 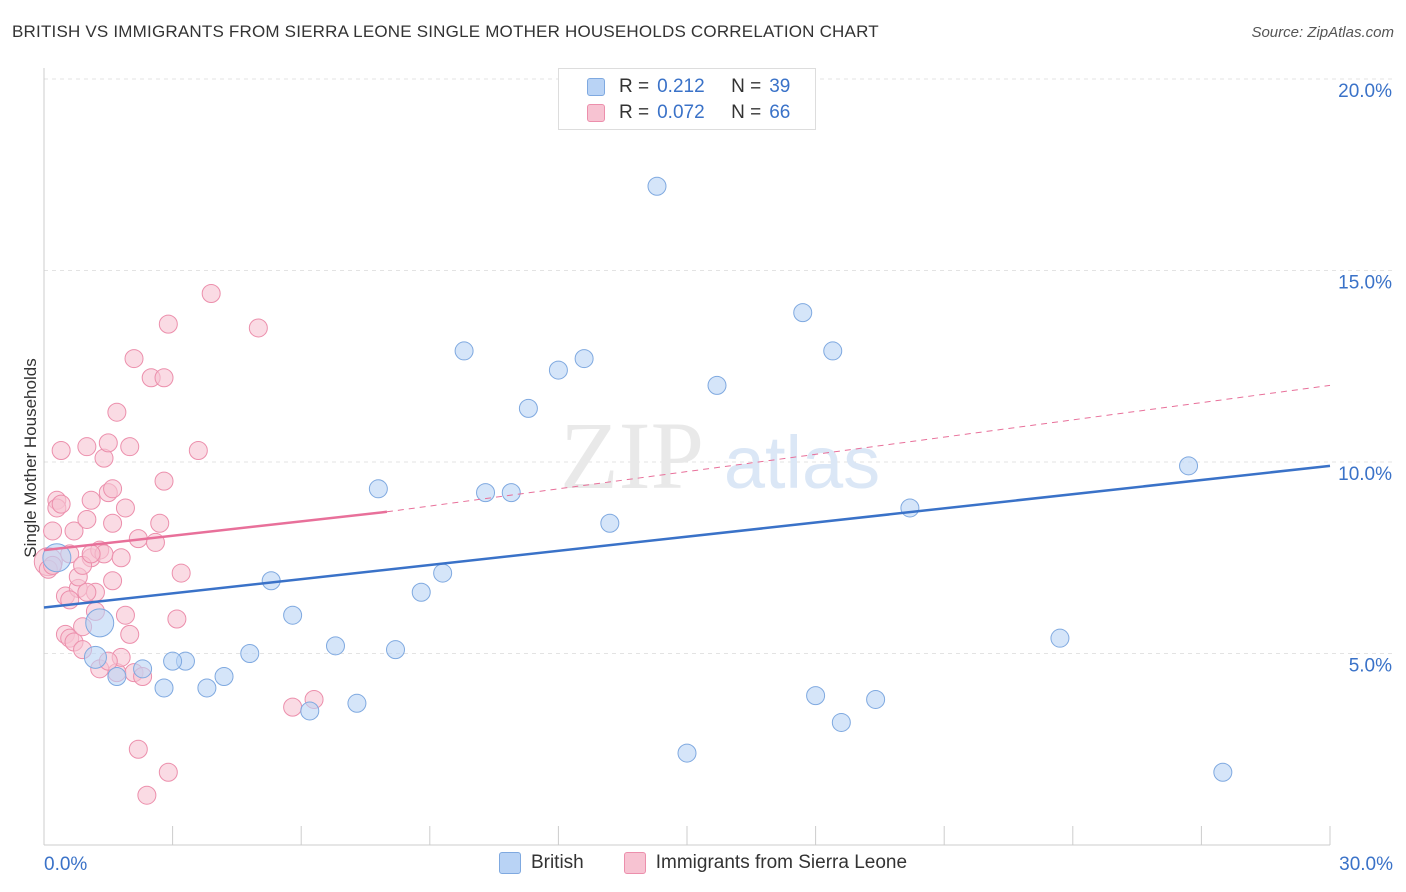 What do you see at coordinates (781, 862) in the screenshot?
I see `legend-label: Immigrants from Sierra Leone` at bounding box center [781, 862].